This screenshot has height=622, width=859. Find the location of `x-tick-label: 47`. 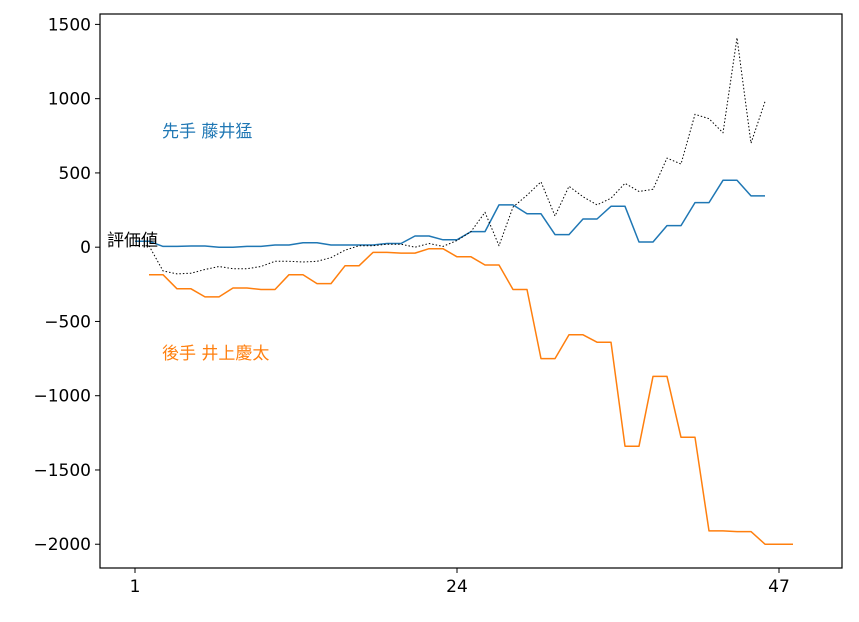

x-tick-label: 47 is located at coordinates (779, 587).